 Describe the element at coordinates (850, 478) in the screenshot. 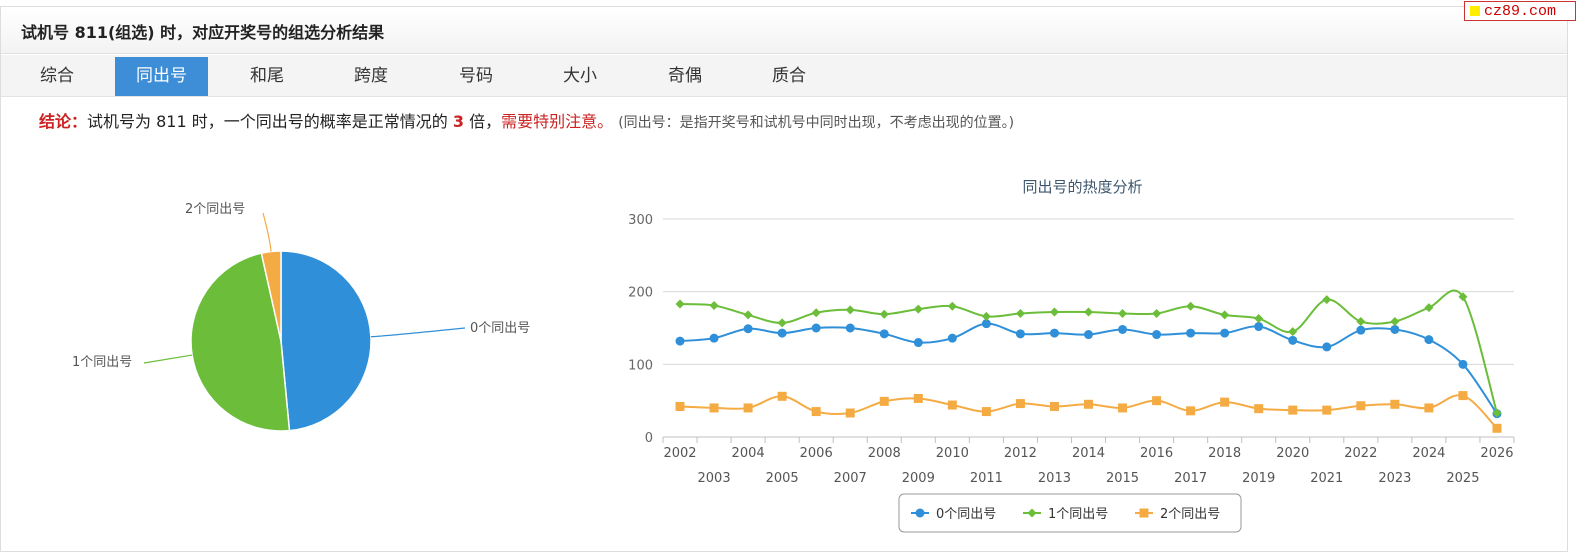

I see `x-tick-label: 2007` at that location.